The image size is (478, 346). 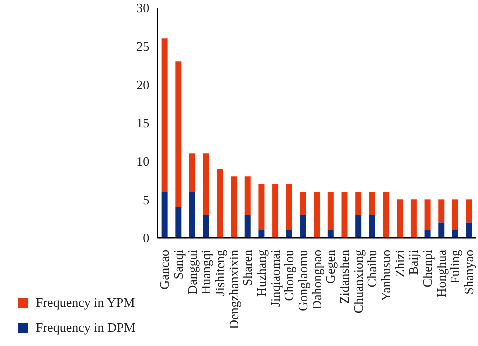 What do you see at coordinates (302, 281) in the screenshot?
I see `x-tick-label: Gonglaomu` at bounding box center [302, 281].